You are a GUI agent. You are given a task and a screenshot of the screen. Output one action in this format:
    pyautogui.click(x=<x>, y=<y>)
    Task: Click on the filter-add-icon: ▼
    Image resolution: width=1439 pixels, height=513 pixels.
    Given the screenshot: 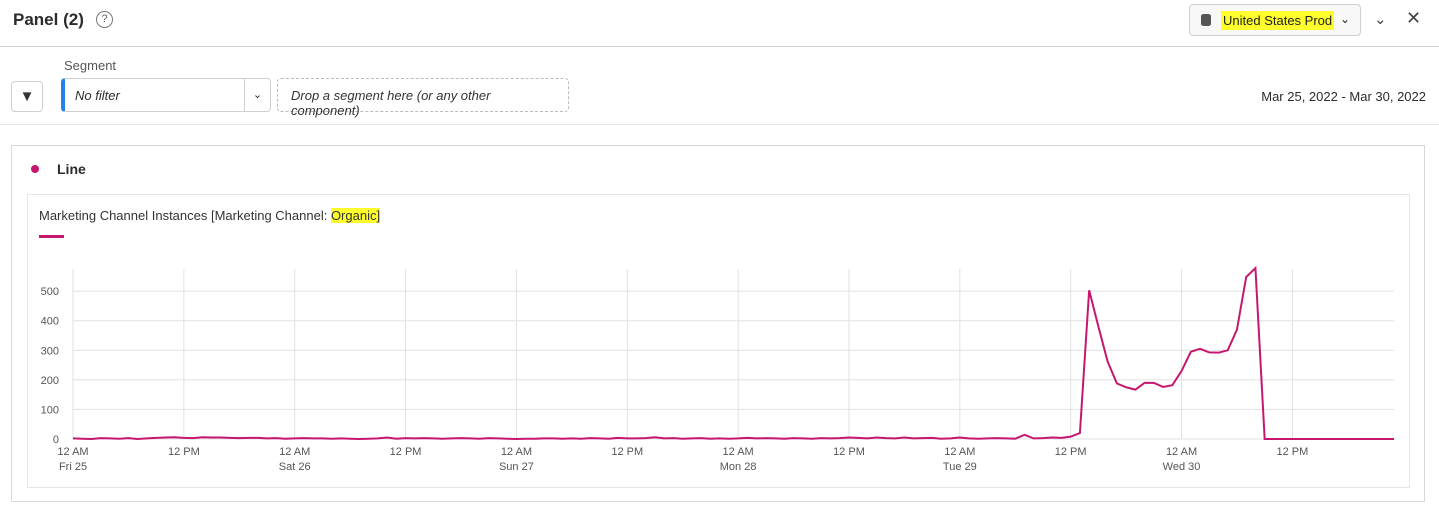 What is the action you would take?
    pyautogui.click(x=27, y=96)
    